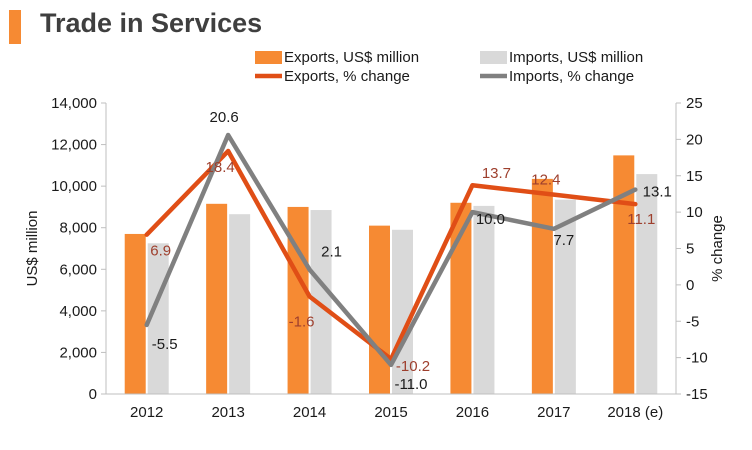  I want to click on legend-exports-bar-swatch, so click(268, 57).